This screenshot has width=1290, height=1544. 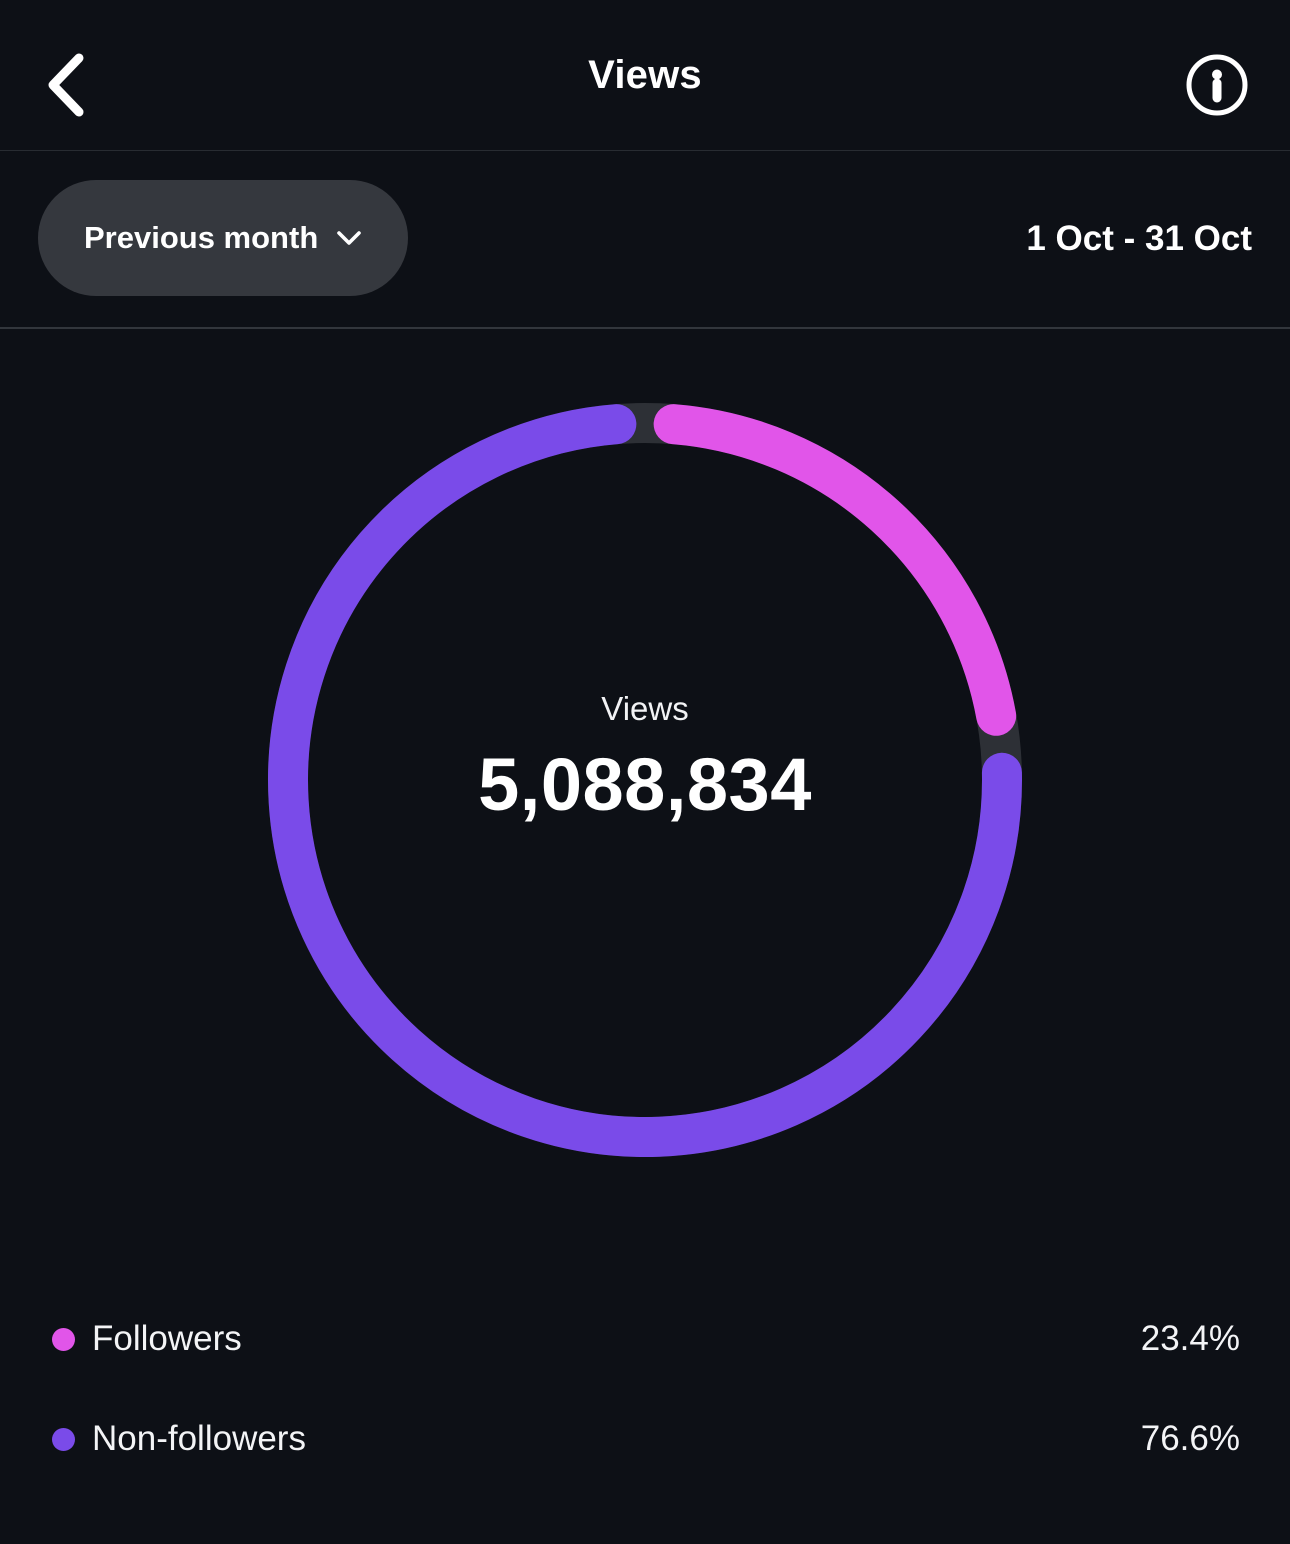 I want to click on legend-label-followers: Followers, so click(x=167, y=1338).